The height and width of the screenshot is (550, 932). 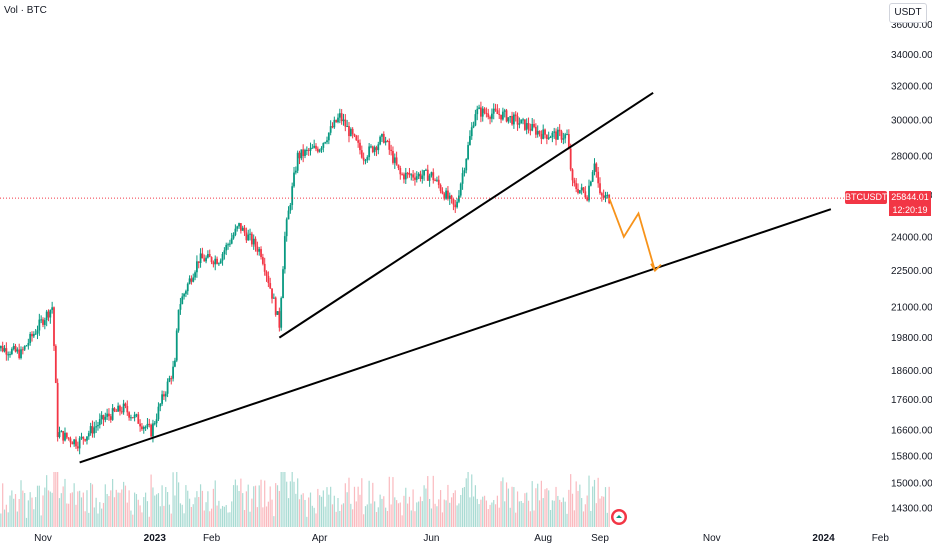 What do you see at coordinates (911, 338) in the screenshot?
I see `y-tick-label: 19800.00` at bounding box center [911, 338].